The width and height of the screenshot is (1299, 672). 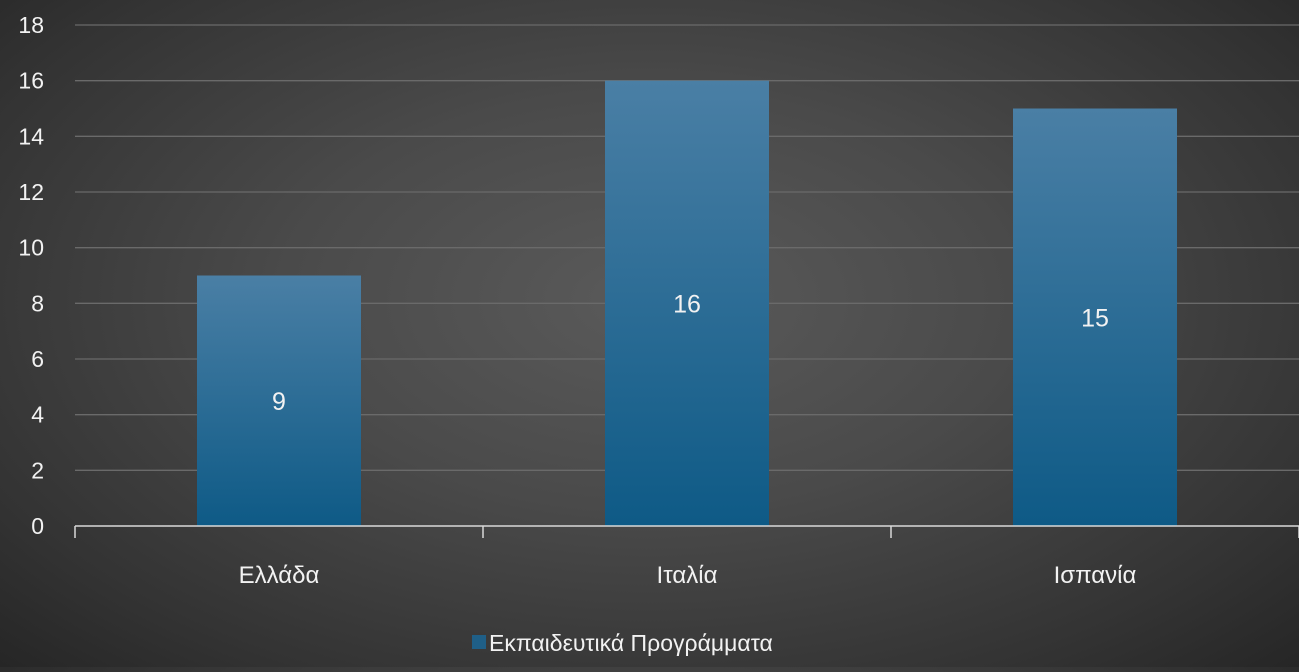 I want to click on x-tick-label: Ισπανία, so click(x=1095, y=575).